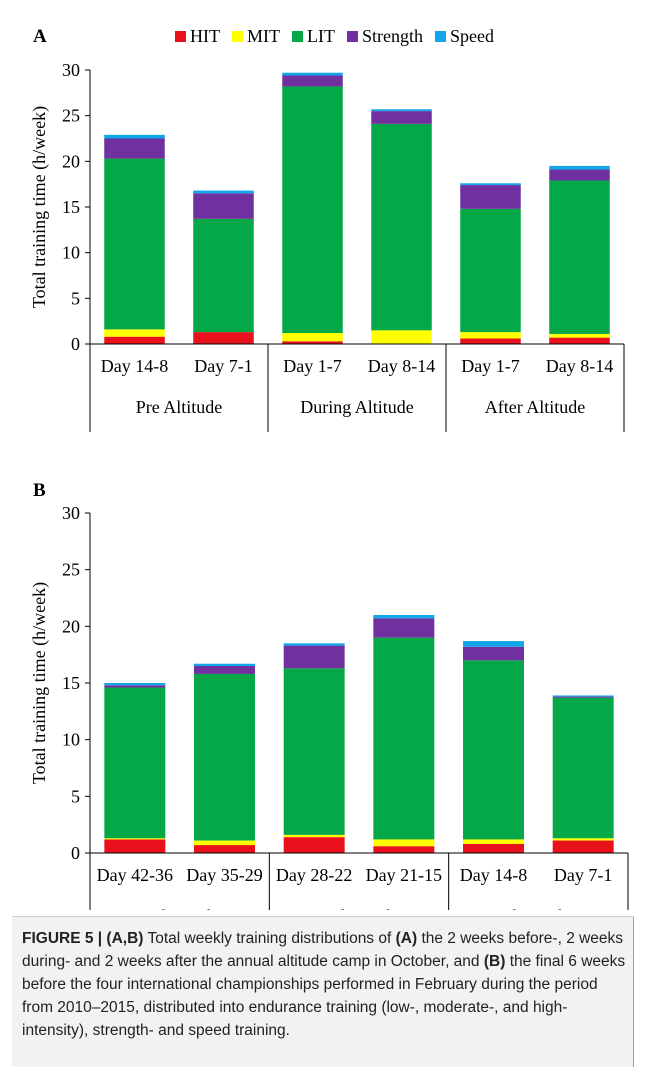 This screenshot has width=652, height=1076. I want to click on x-tick-label: Day 42-36, so click(135, 875).